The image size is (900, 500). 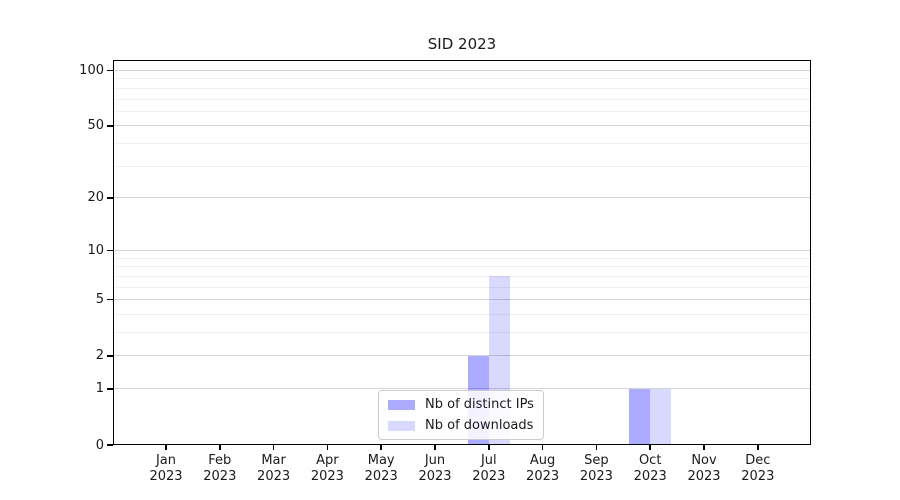 What do you see at coordinates (274, 468) in the screenshot?
I see `x-tick-label-mar: Mar 2023` at bounding box center [274, 468].